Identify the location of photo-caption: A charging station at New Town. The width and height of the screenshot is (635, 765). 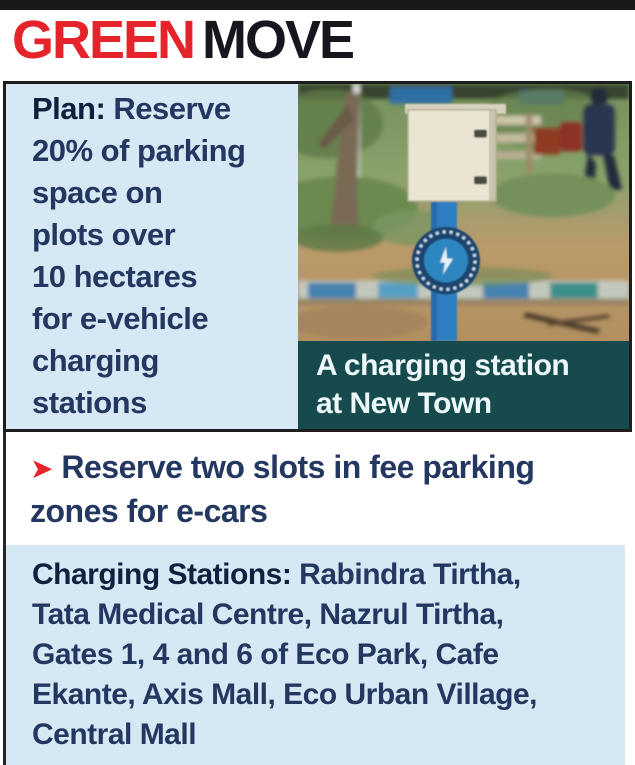
(463, 385).